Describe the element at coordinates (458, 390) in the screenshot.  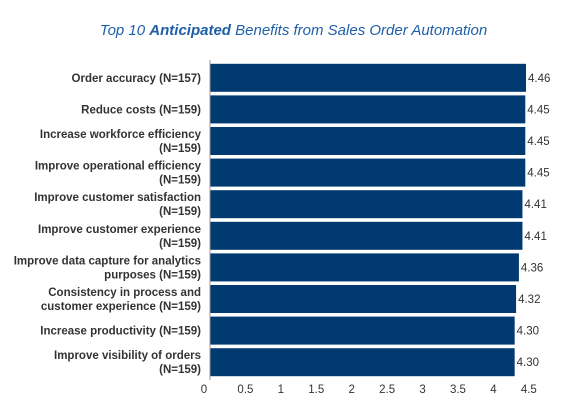
I see `x-tick-label: 3.5` at that location.